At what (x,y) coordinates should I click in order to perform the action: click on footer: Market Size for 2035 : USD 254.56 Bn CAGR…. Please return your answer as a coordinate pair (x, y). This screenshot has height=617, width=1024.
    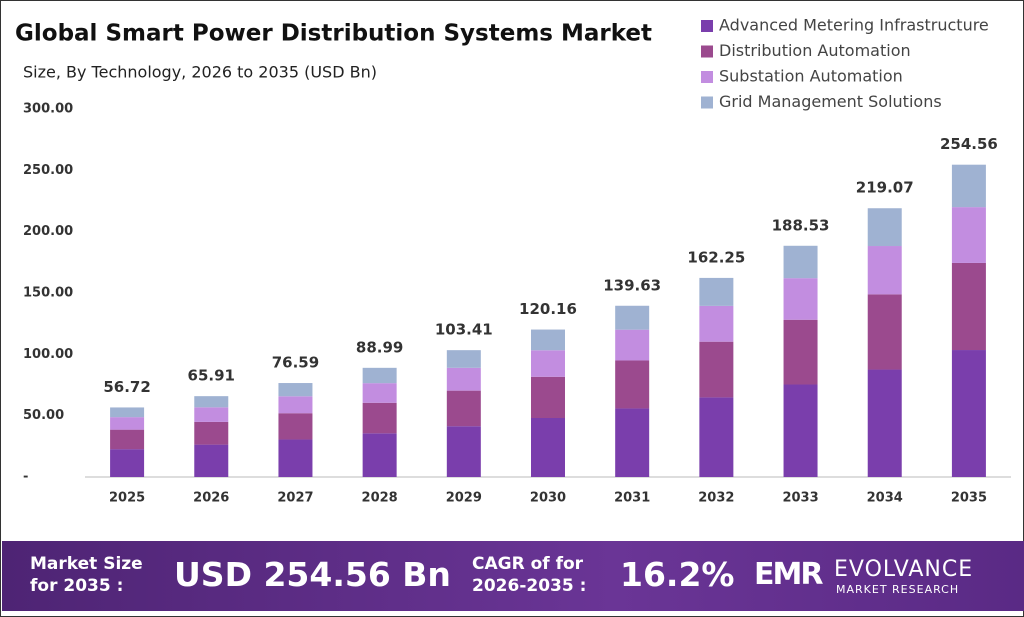
    Looking at the image, I should click on (513, 576).